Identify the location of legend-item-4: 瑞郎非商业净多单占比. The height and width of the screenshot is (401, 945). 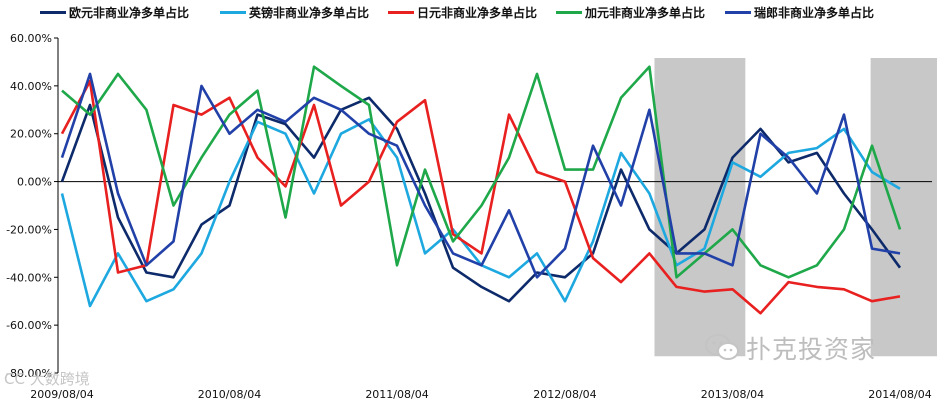
(799, 12).